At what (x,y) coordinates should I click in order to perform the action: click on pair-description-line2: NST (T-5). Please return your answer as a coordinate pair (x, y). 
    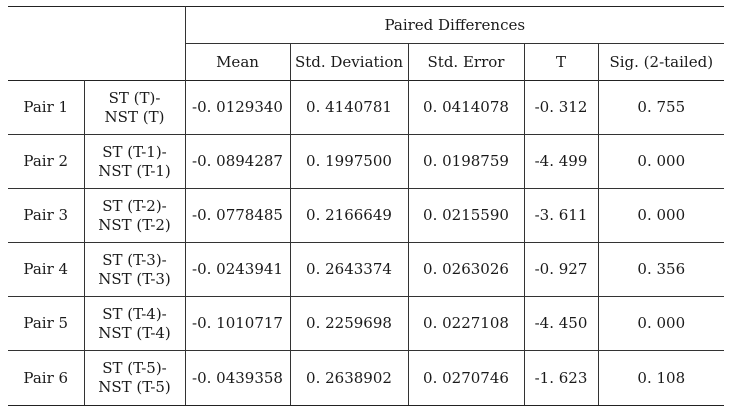
    Looking at the image, I should click on (134, 387).